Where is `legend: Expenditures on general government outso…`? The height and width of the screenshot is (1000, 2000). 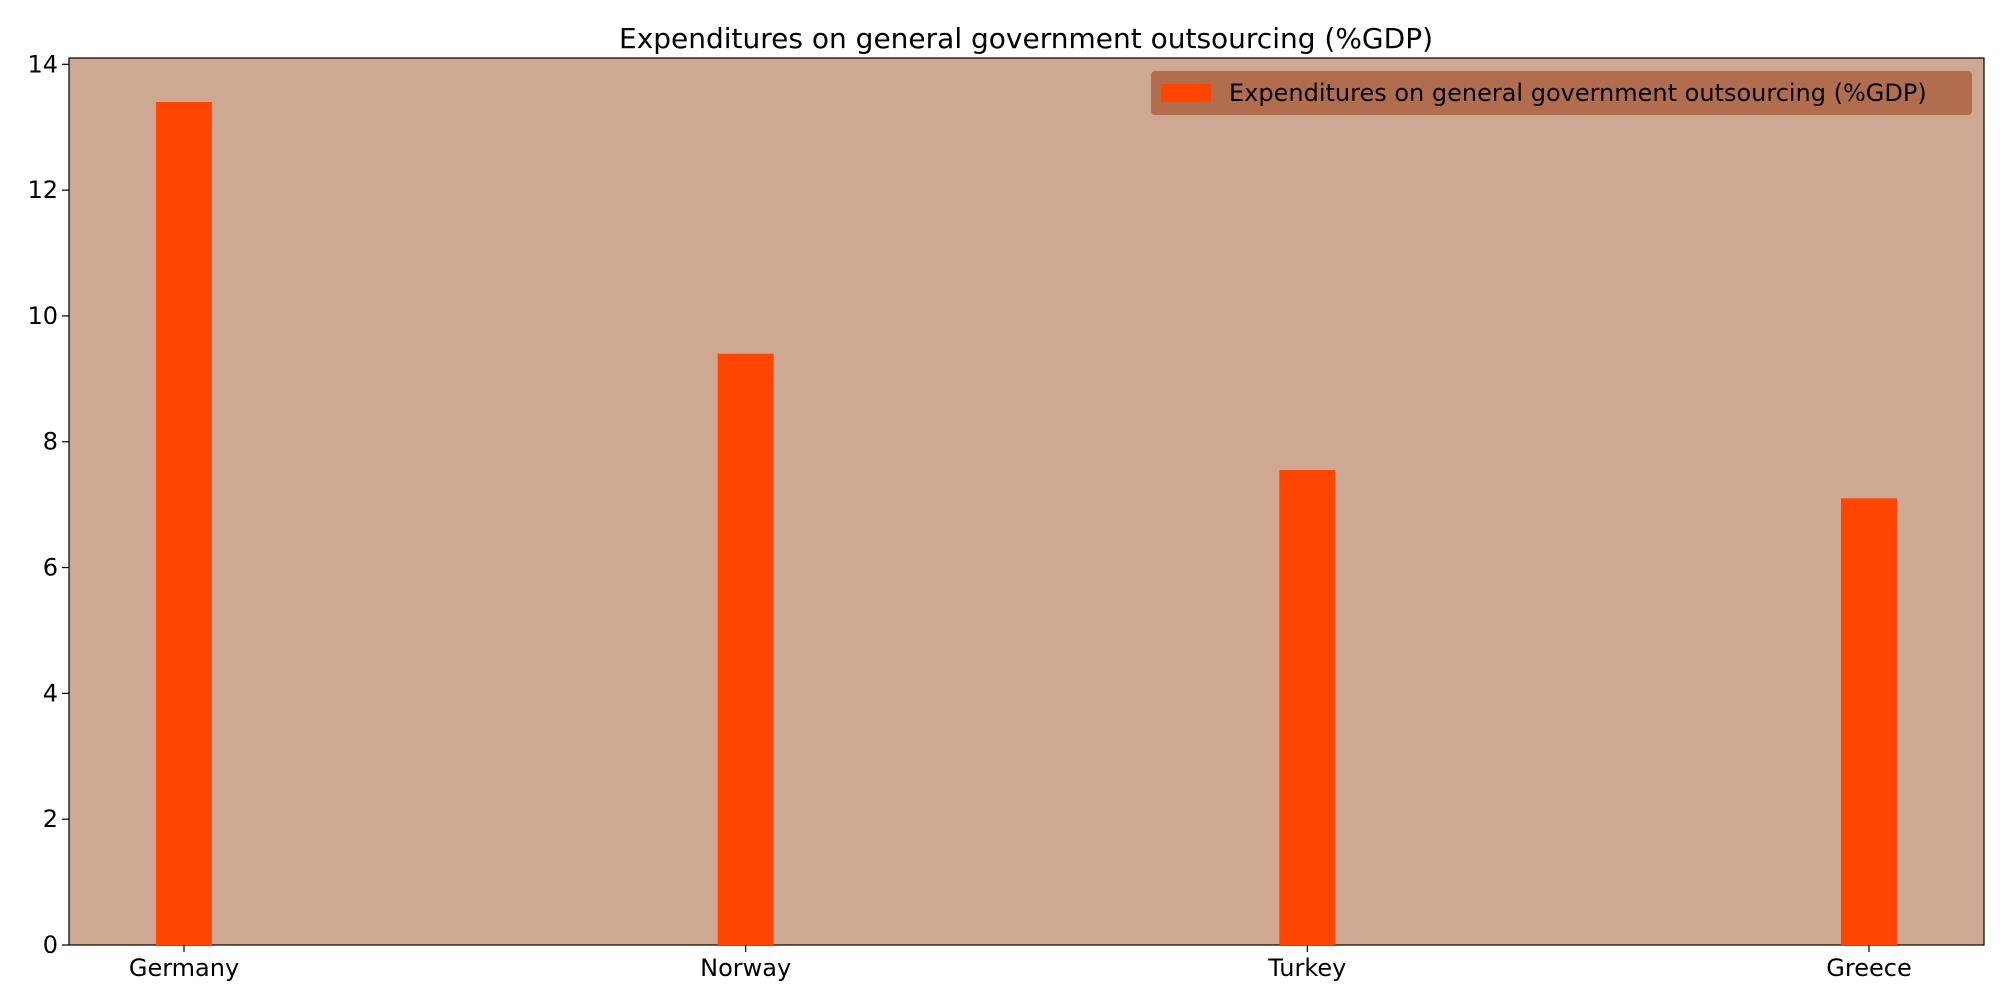 legend: Expenditures on general government outso… is located at coordinates (1561, 93).